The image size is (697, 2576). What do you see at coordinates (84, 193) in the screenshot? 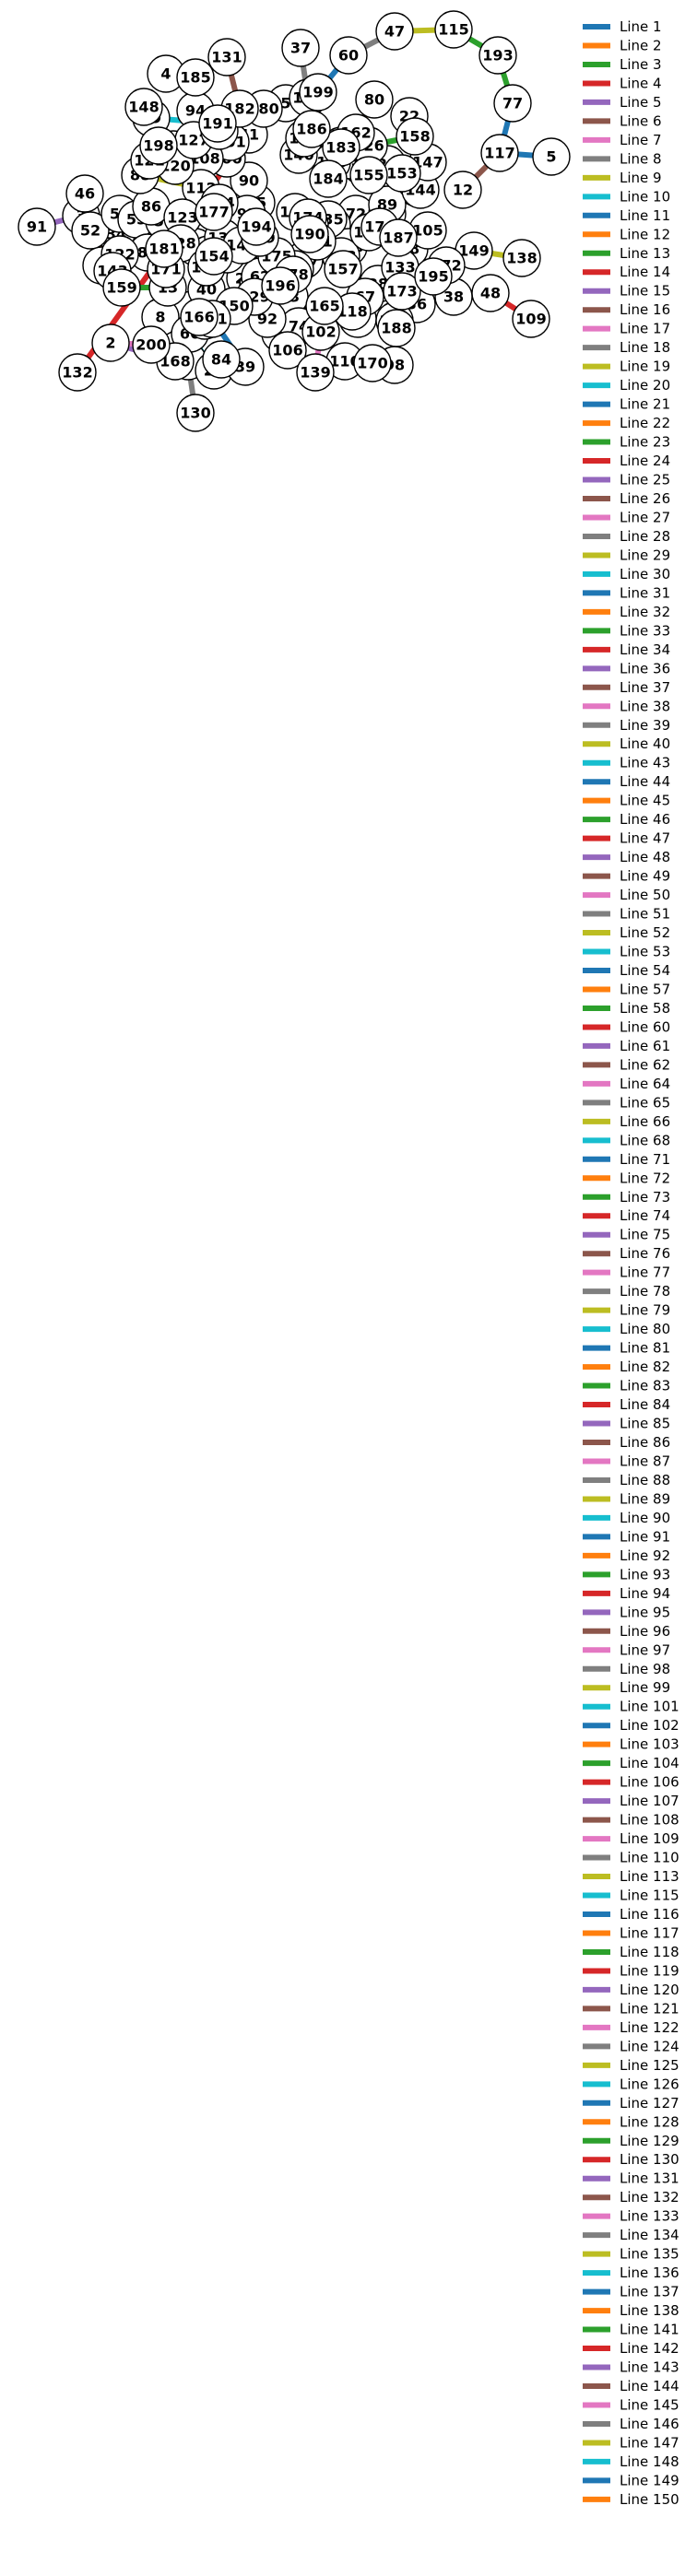
I see `node-46: 46` at bounding box center [84, 193].